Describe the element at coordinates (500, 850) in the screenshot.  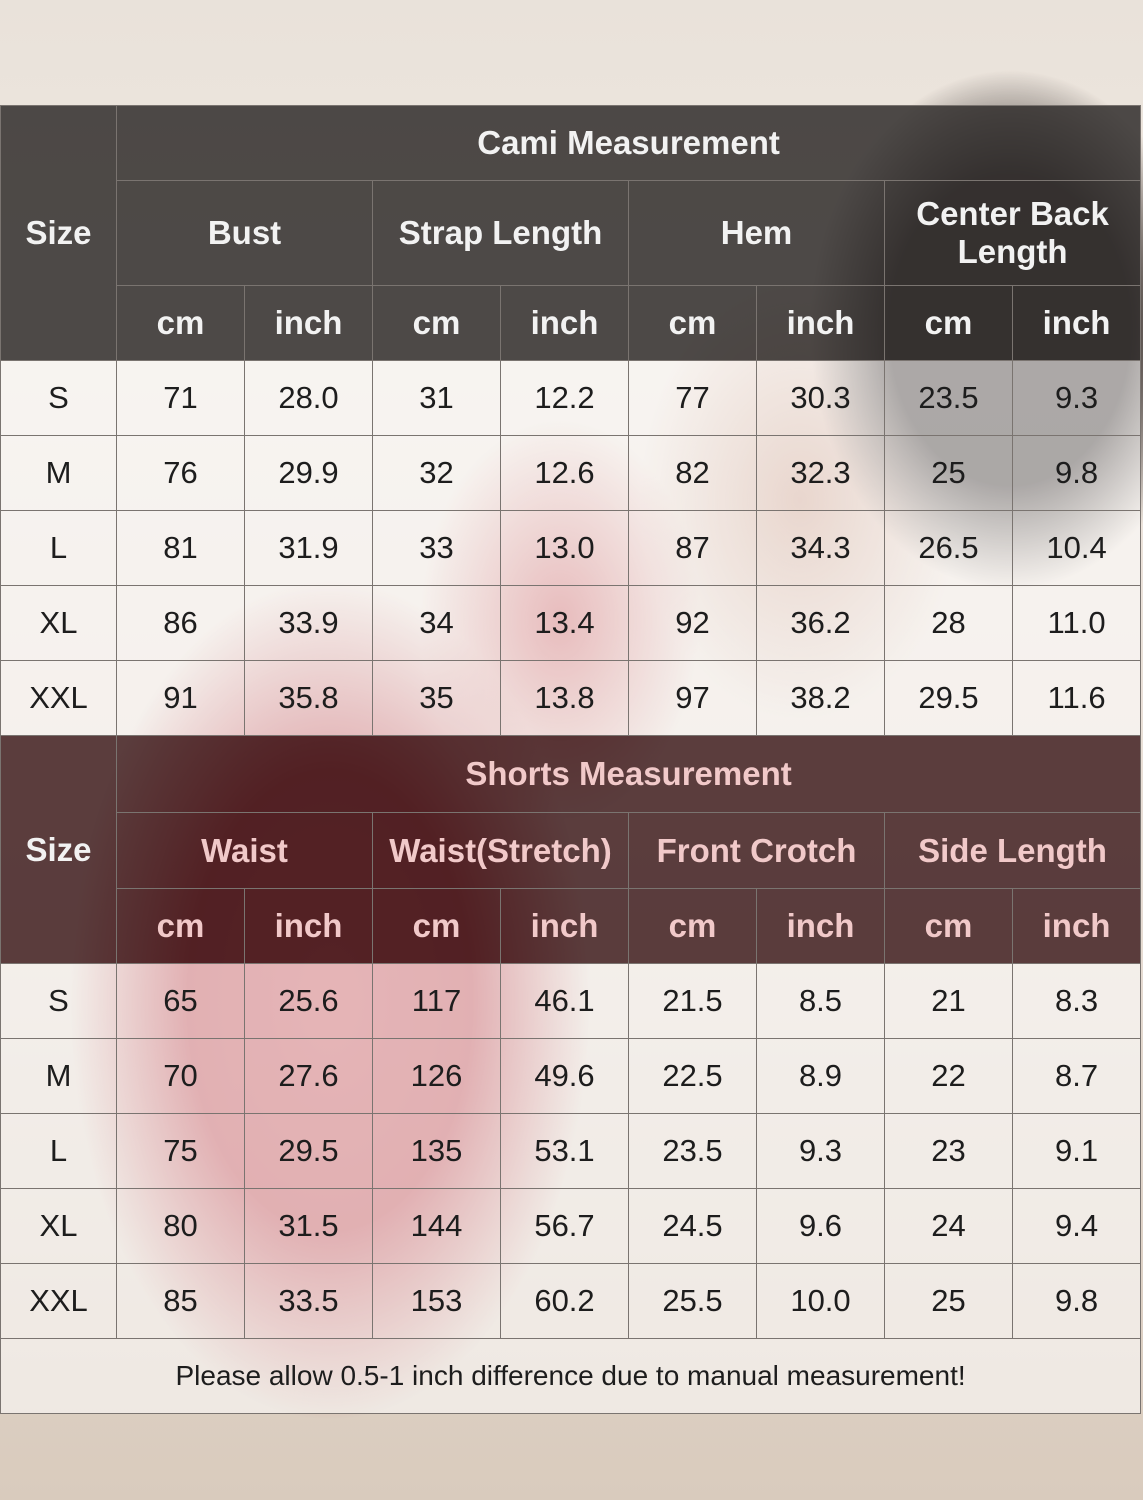
I see `shorts-group-header: Waist(Stretch)` at that location.